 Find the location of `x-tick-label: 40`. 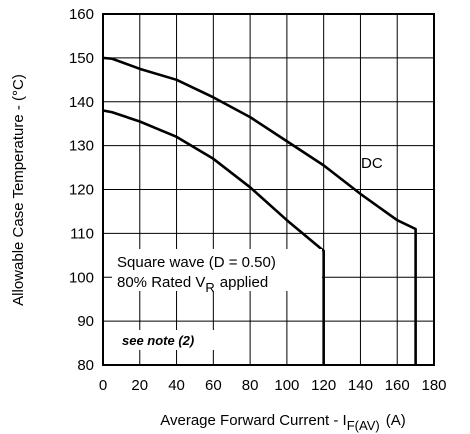

x-tick-label: 40 is located at coordinates (176, 385).